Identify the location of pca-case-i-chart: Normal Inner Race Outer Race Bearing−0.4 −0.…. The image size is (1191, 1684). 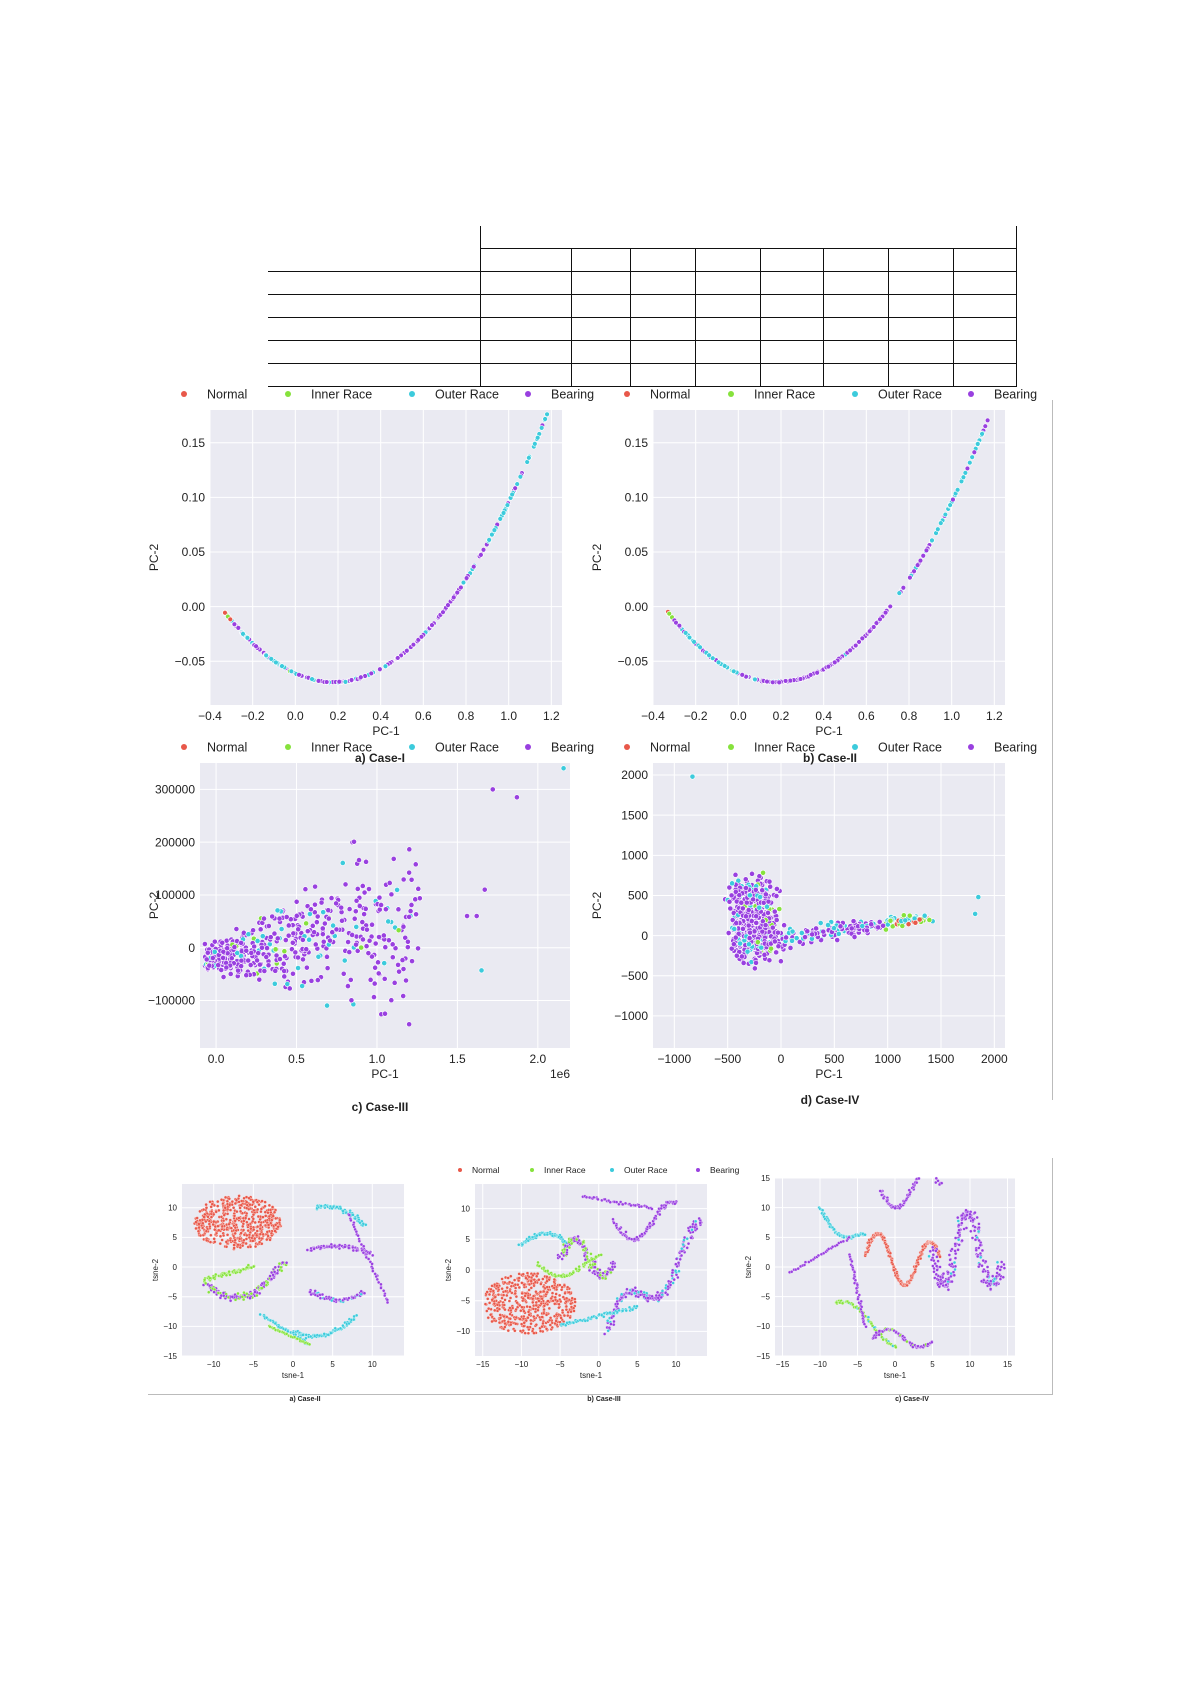
(370, 562).